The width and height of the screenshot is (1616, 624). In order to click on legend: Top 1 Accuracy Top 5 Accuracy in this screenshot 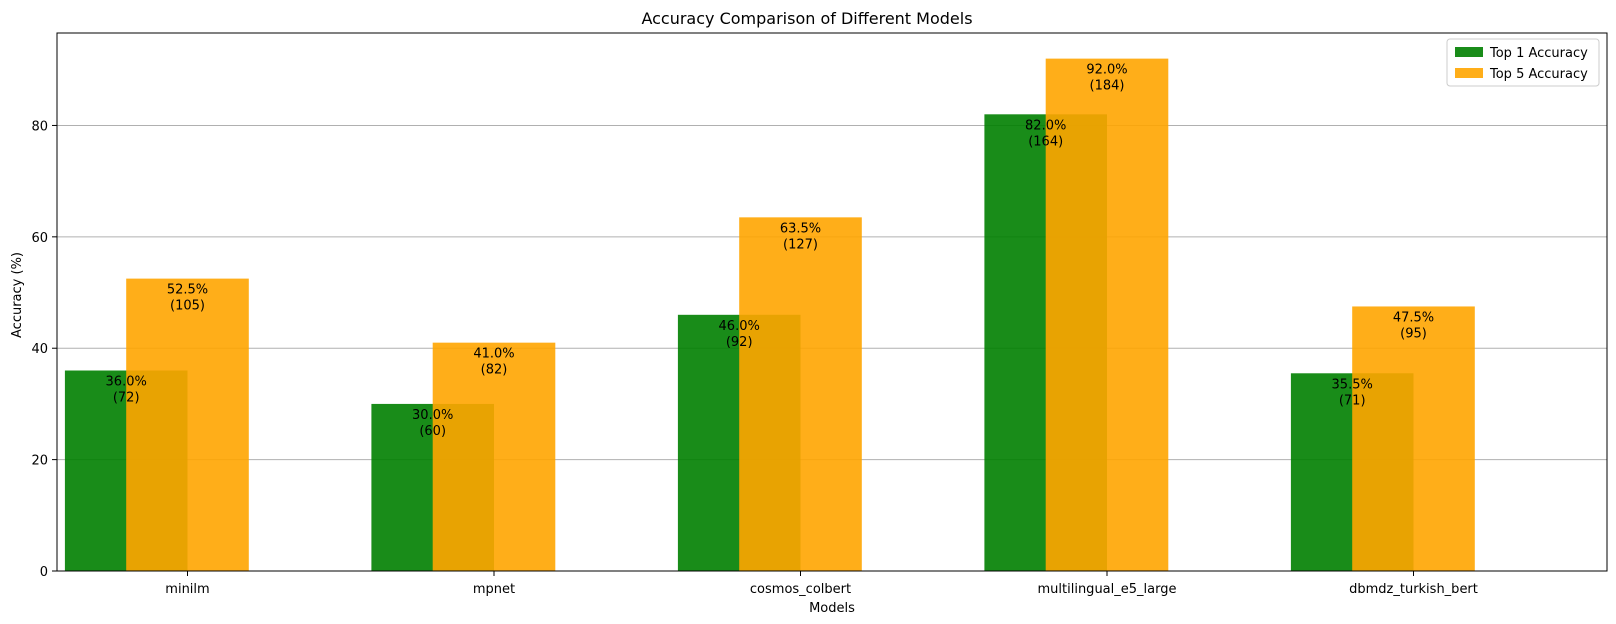, I will do `click(1523, 62)`.